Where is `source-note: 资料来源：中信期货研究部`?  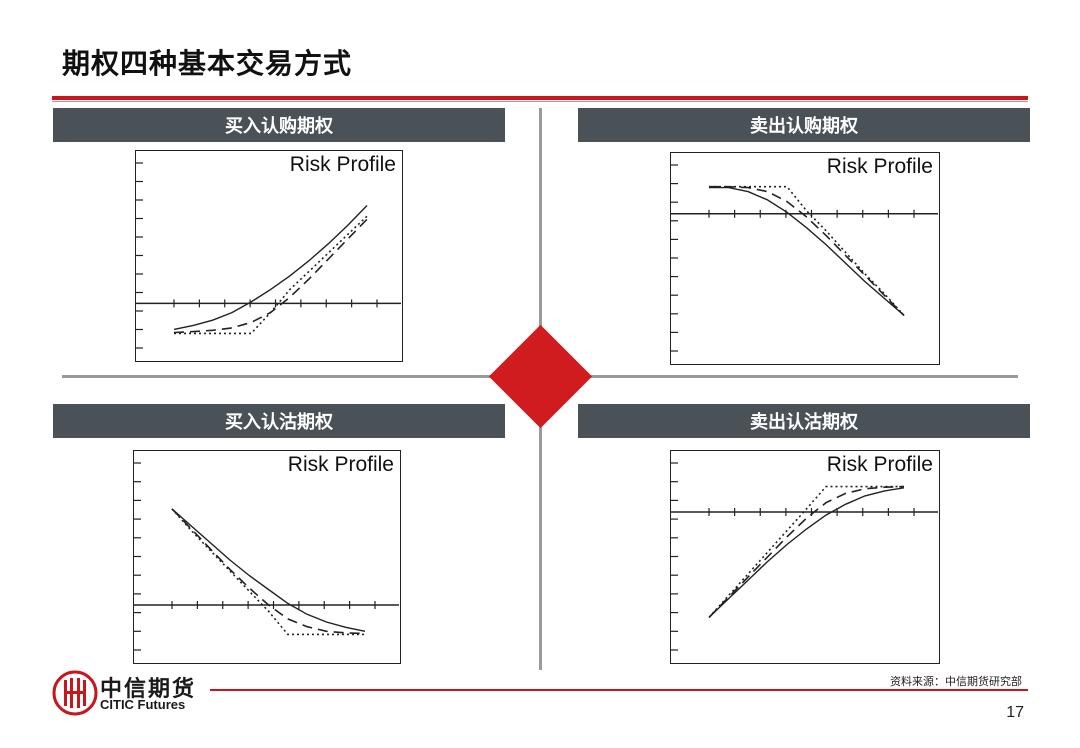 source-note: 资料来源：中信期货研究部 is located at coordinates (956, 681).